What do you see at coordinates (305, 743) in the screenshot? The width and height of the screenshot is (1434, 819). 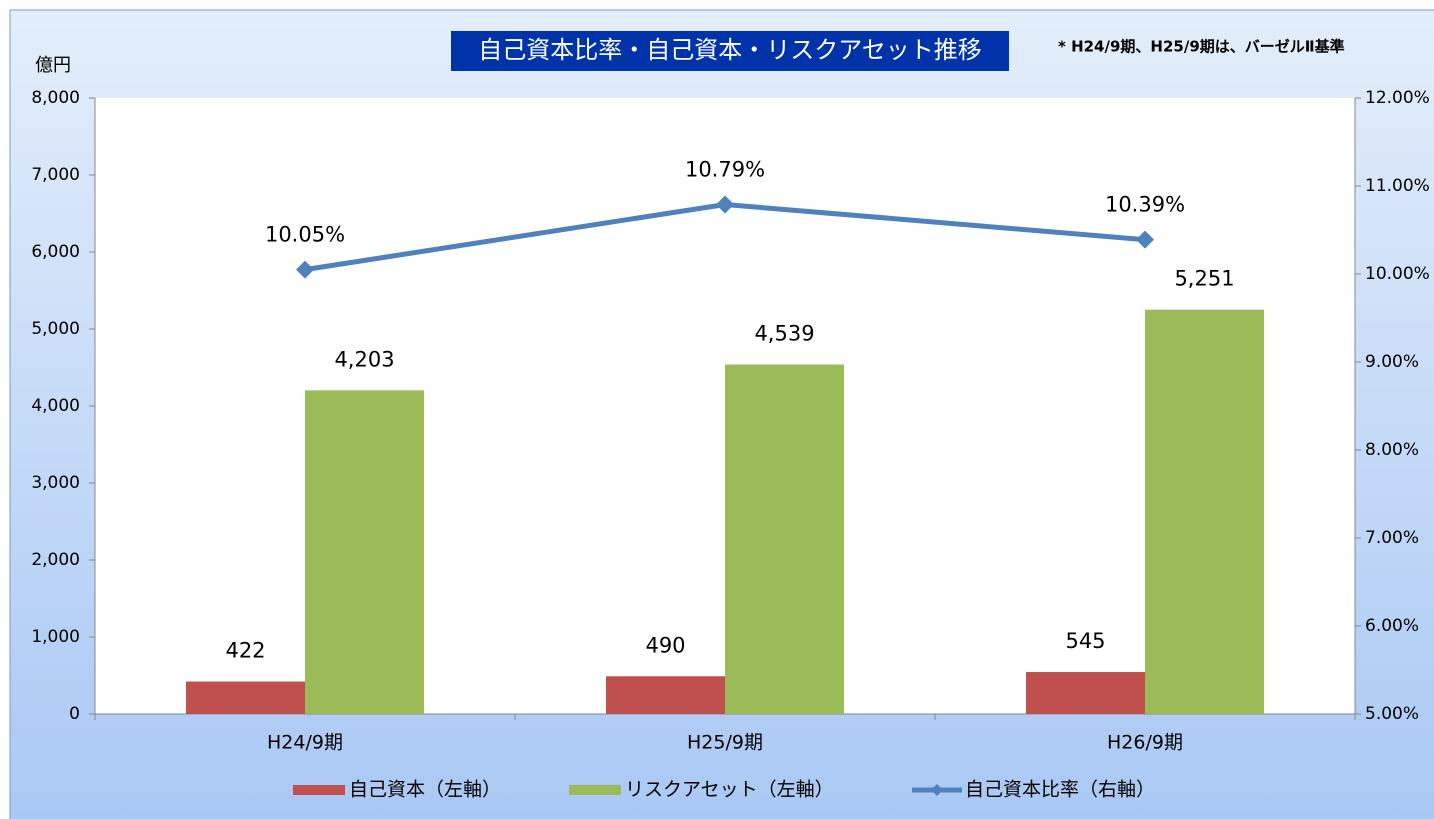 I see `x-tick-label: H24/9期` at bounding box center [305, 743].